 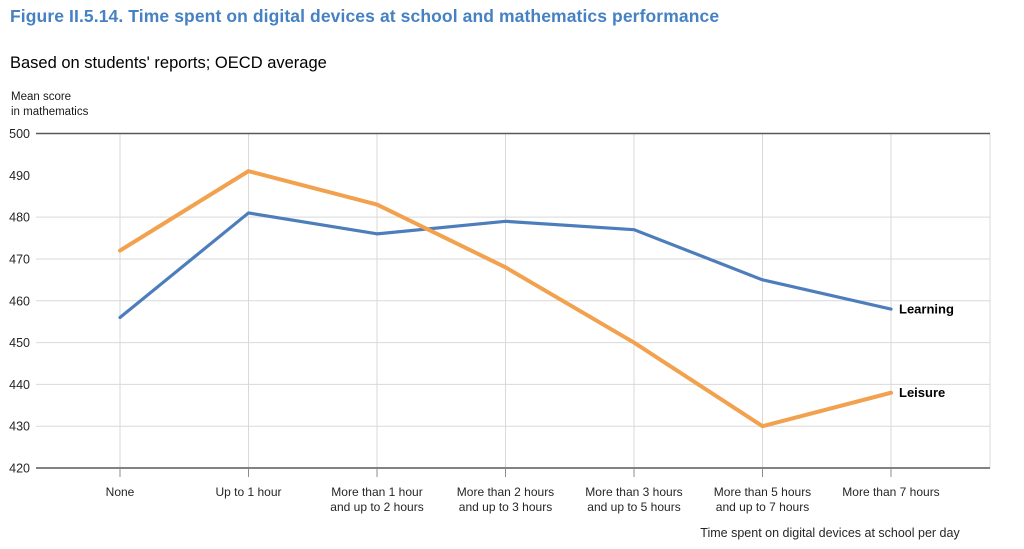 What do you see at coordinates (248, 492) in the screenshot?
I see `x-category-label: Up to 1 hour` at bounding box center [248, 492].